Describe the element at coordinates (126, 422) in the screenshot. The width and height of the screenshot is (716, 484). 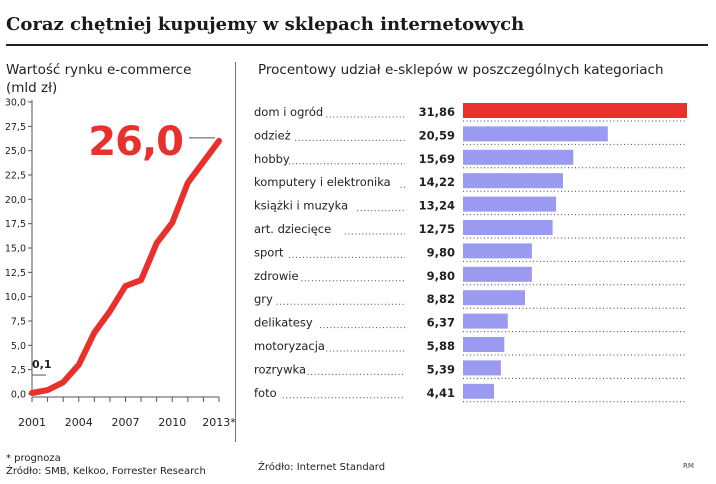
I see `x-tick-label: 2007` at that location.